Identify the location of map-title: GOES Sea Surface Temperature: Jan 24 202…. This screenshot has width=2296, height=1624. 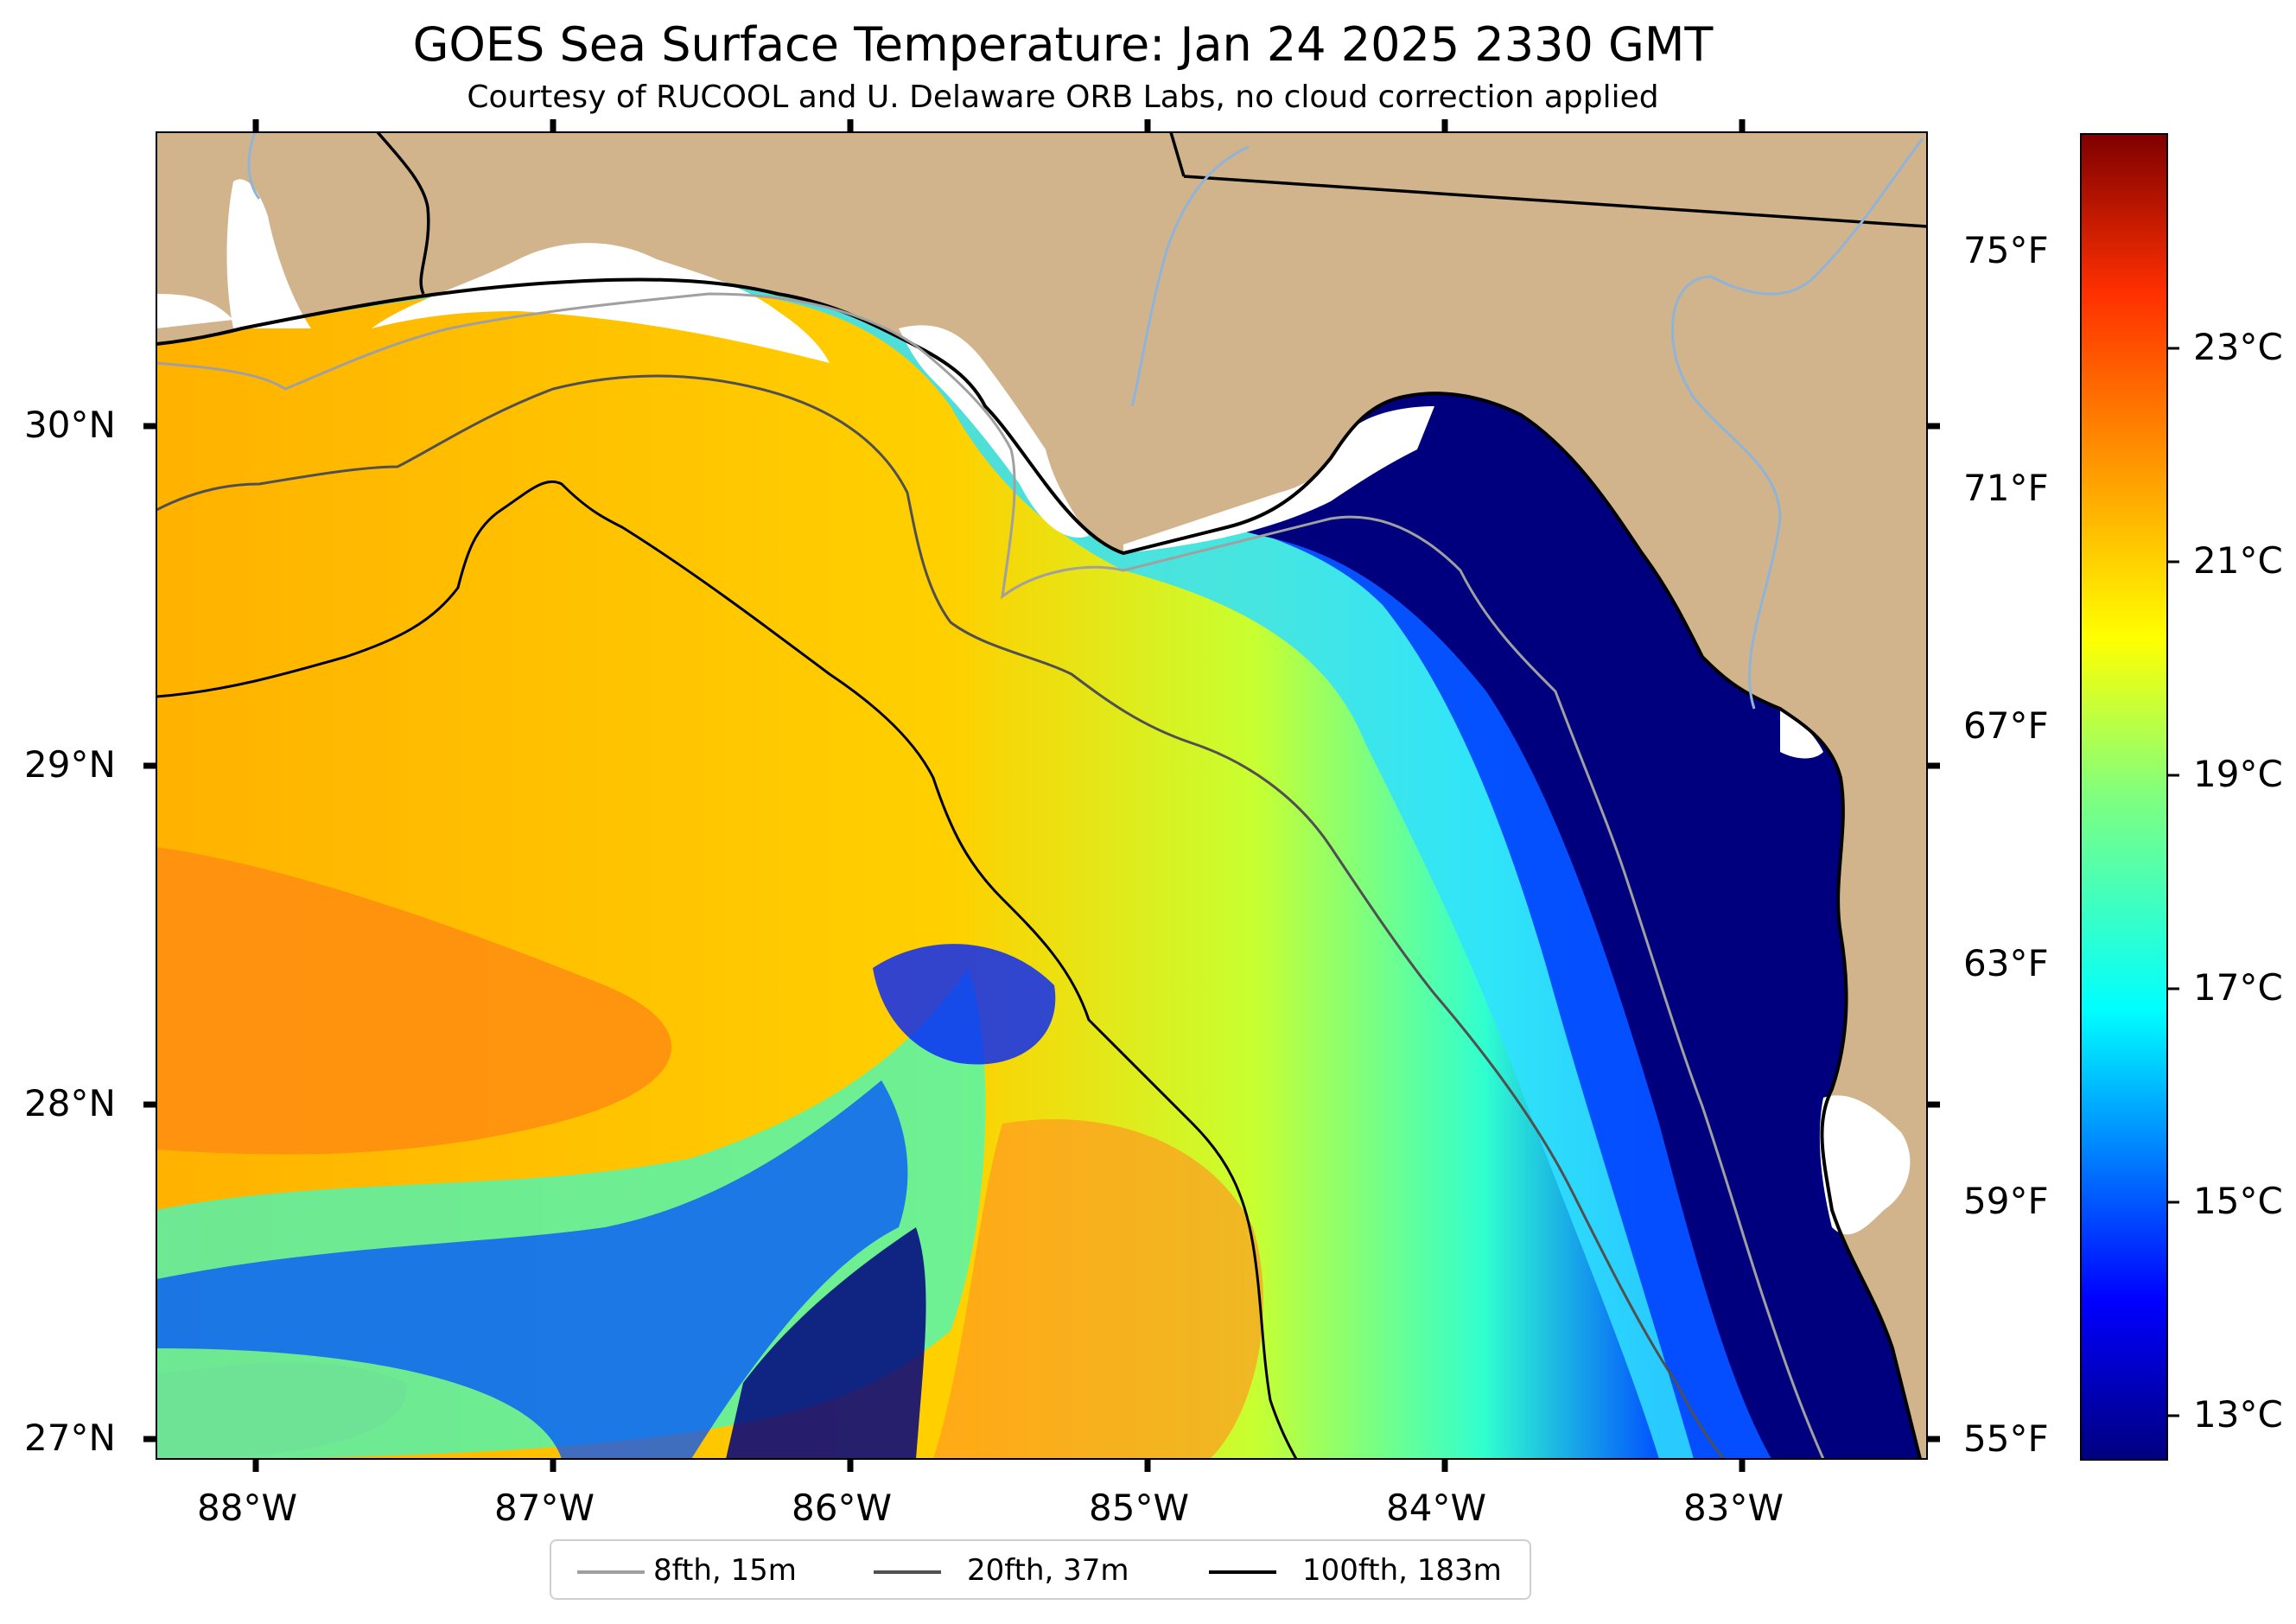
(1063, 44).